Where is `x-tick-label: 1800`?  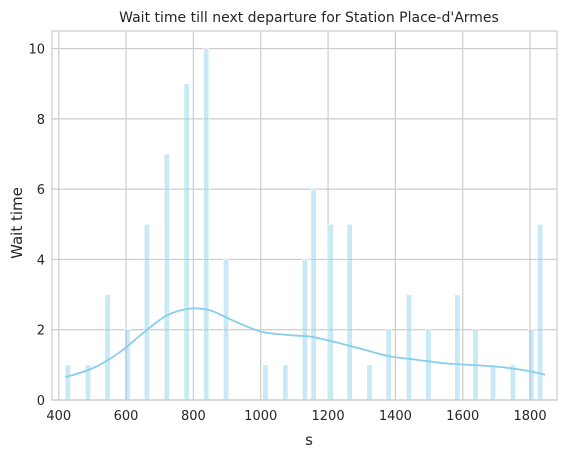
x-tick-label: 1800 is located at coordinates (530, 416).